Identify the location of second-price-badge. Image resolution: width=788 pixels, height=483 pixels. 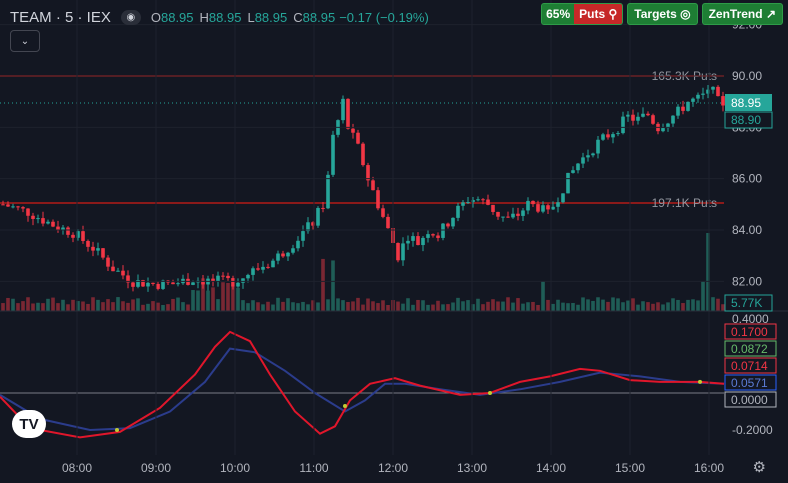
(748, 120).